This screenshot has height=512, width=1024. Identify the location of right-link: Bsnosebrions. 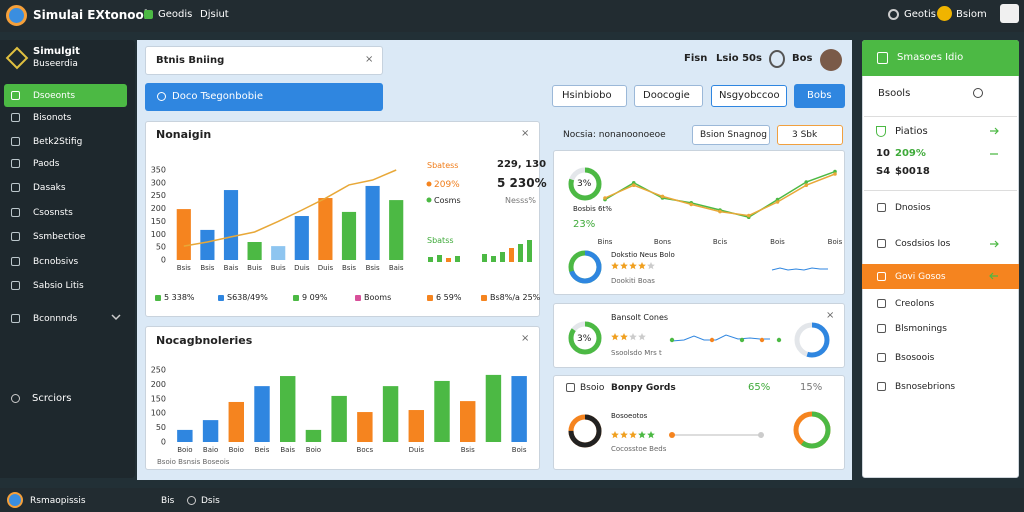
(925, 387).